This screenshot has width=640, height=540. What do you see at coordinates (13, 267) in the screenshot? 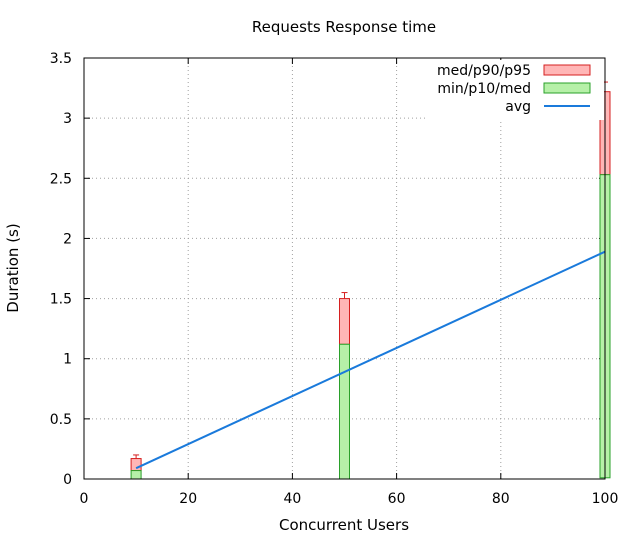
I see `y-axis-label: Duration (s)` at bounding box center [13, 267].